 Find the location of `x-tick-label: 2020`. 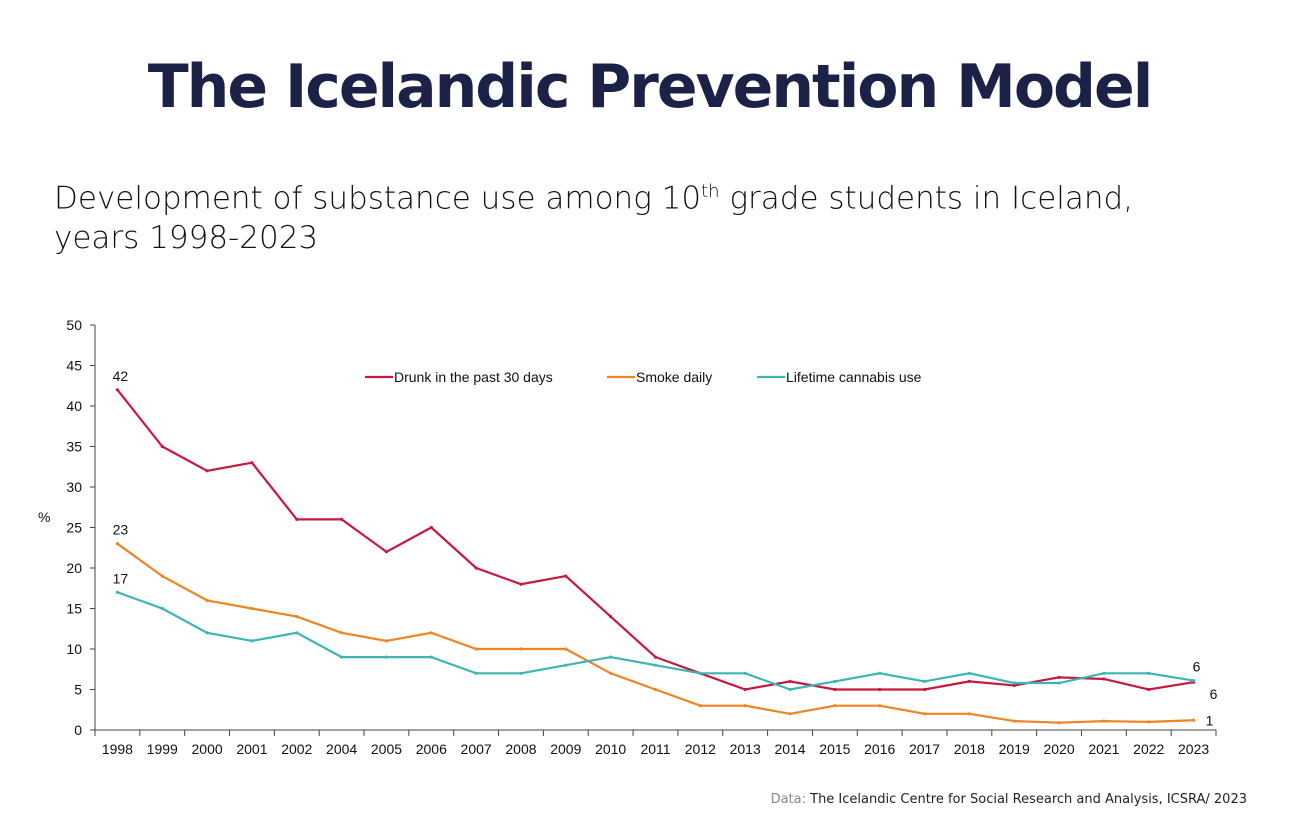

x-tick-label: 2020 is located at coordinates (1058, 749).